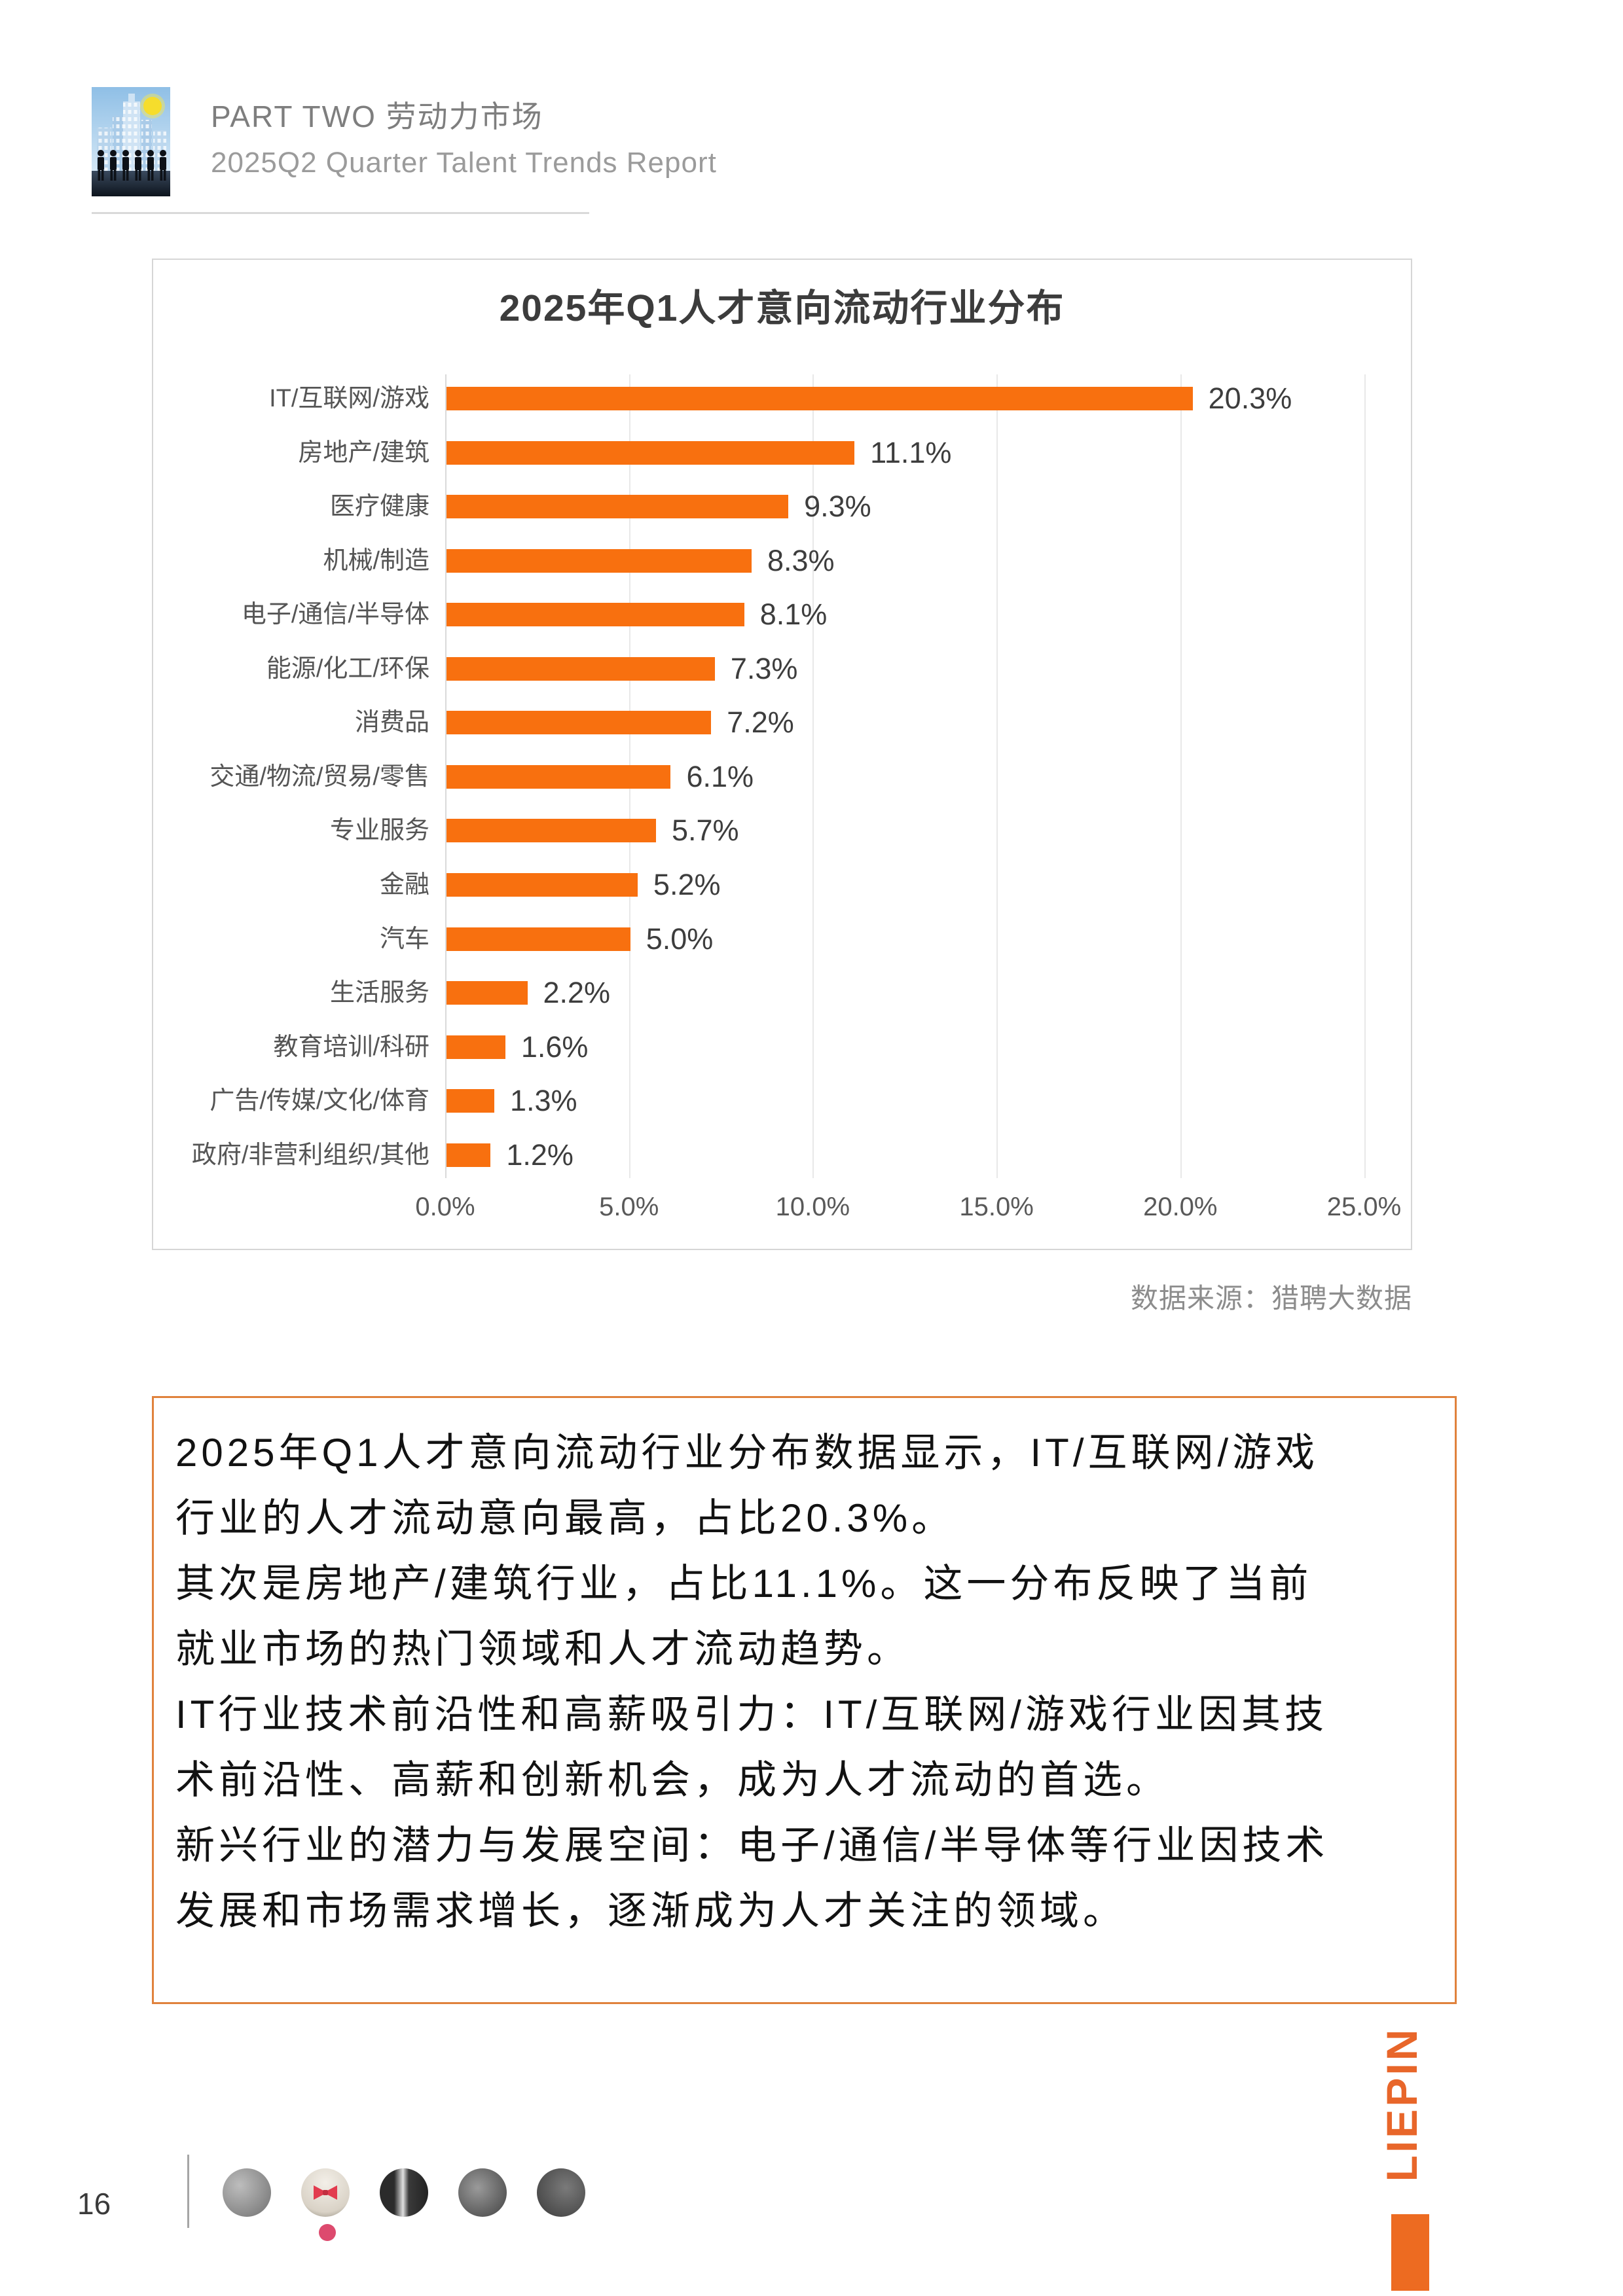  I want to click on brand-logo: LIEPIN, so click(1401, 2104).